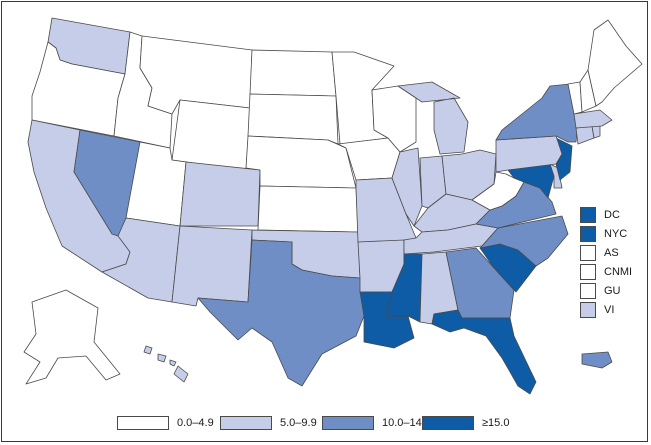 The height and width of the screenshot is (445, 651). Describe the element at coordinates (537, 113) in the screenshot. I see `state-ny` at that location.